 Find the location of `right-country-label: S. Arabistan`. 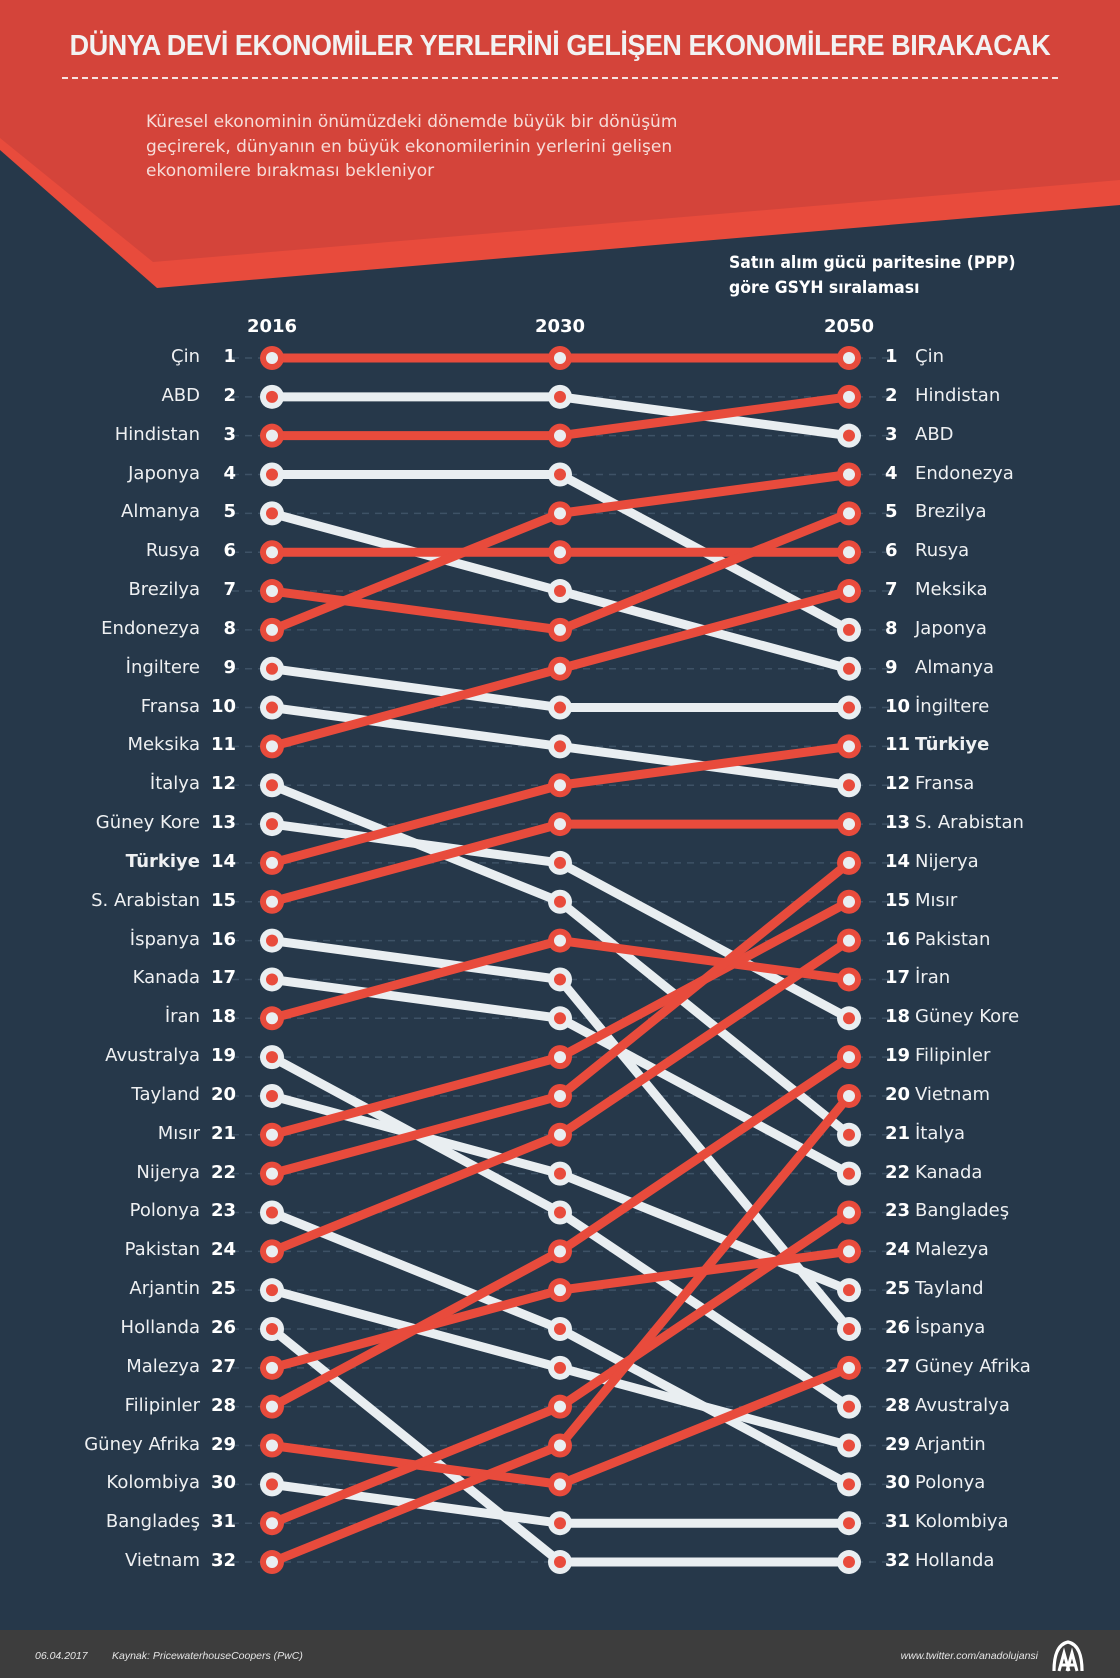

right-country-label: S. Arabistan is located at coordinates (969, 823).